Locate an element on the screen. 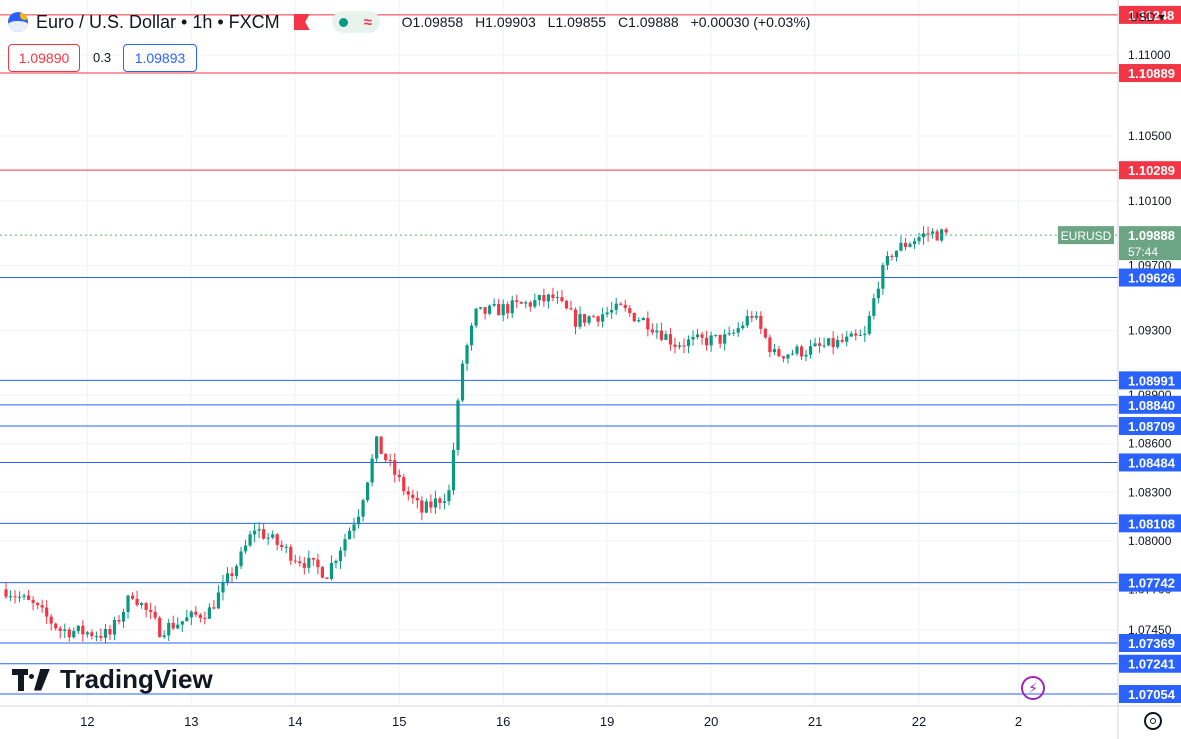 The height and width of the screenshot is (739, 1181). buy-price-button: 1.09893 is located at coordinates (160, 58).